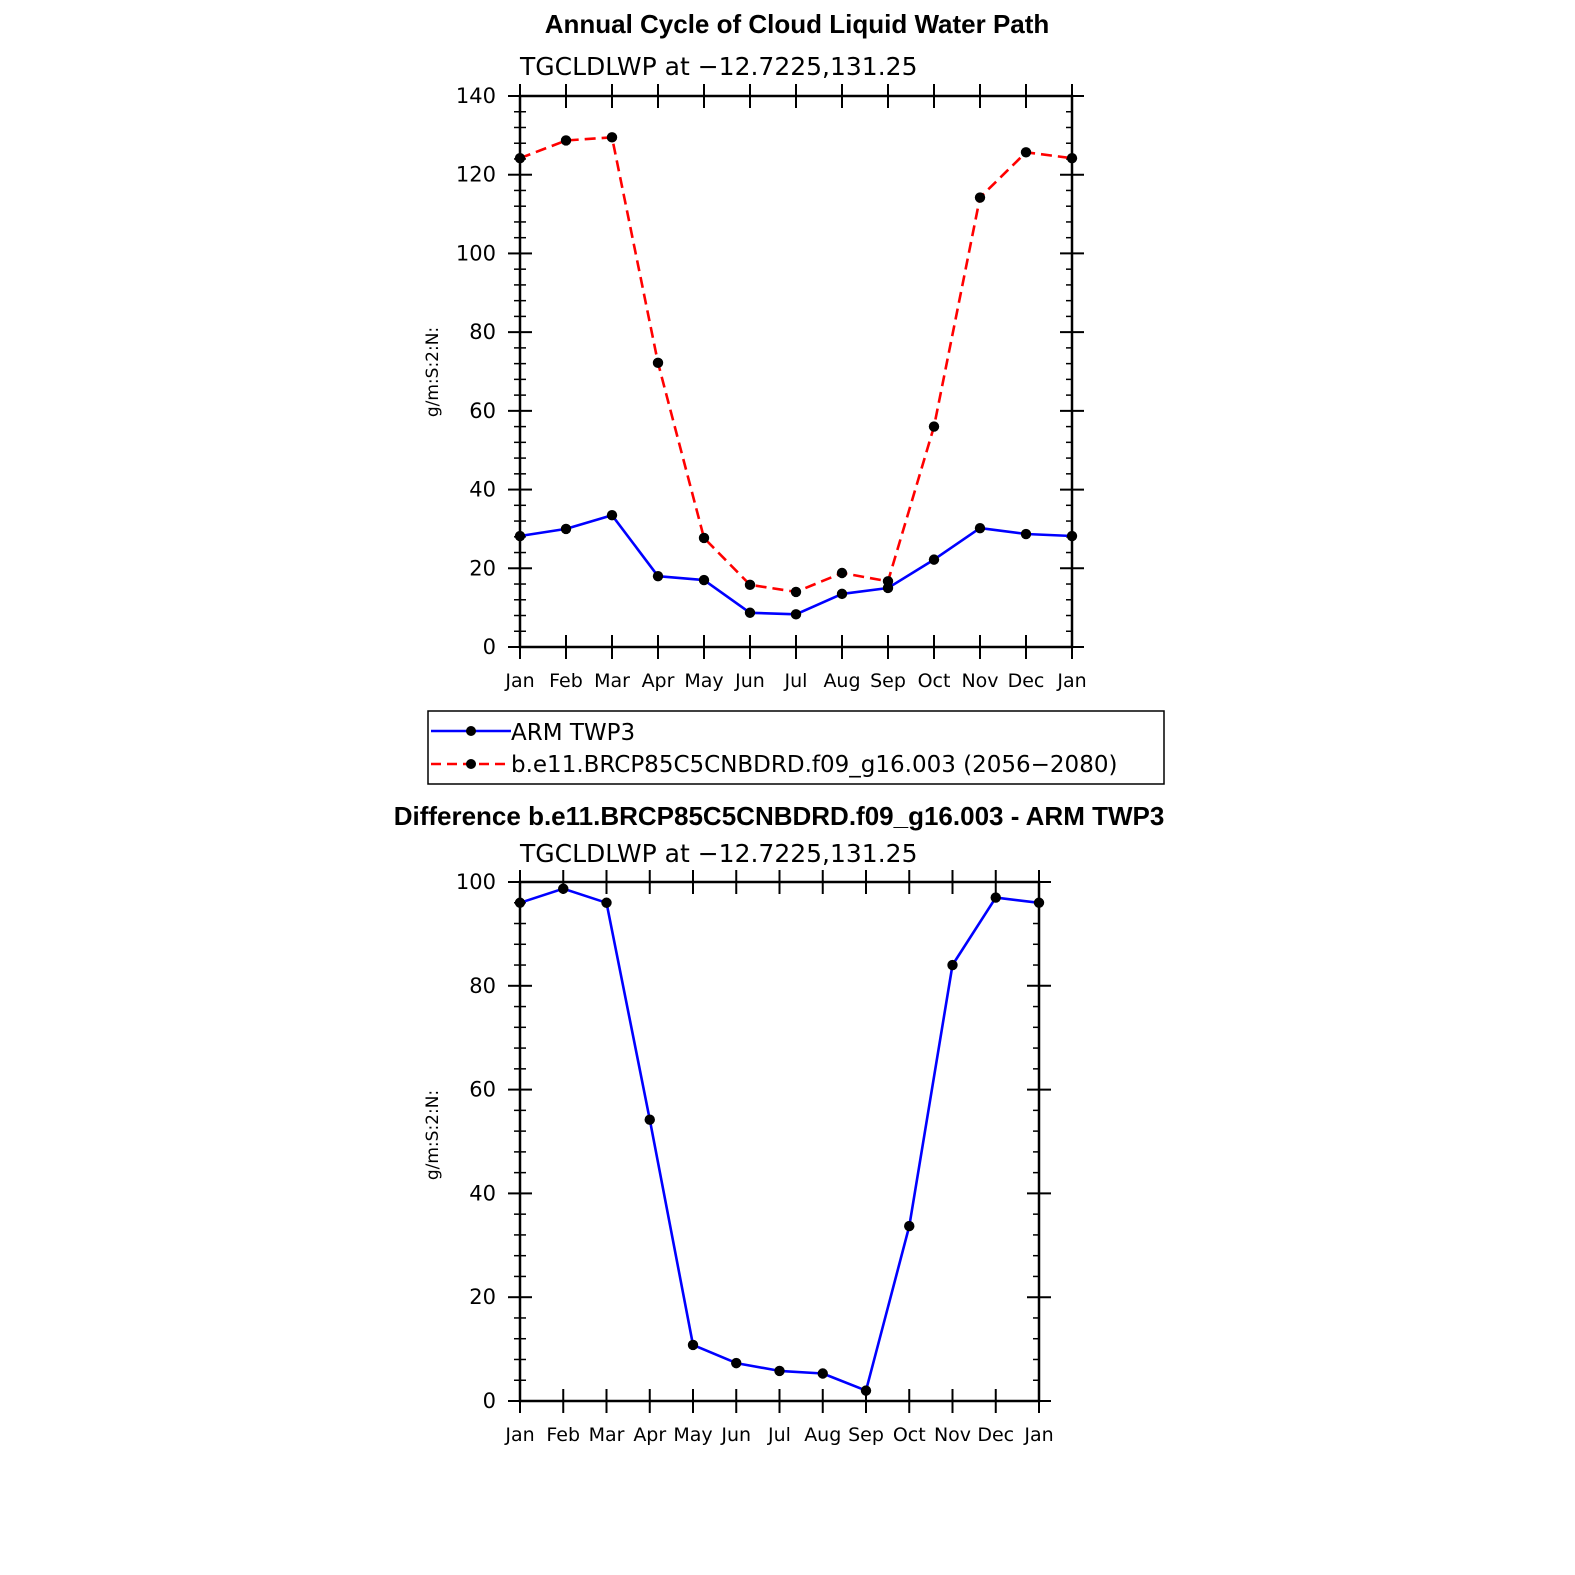  What do you see at coordinates (566, 681) in the screenshot?
I see `top-chart-xtick-label: Feb` at bounding box center [566, 681].